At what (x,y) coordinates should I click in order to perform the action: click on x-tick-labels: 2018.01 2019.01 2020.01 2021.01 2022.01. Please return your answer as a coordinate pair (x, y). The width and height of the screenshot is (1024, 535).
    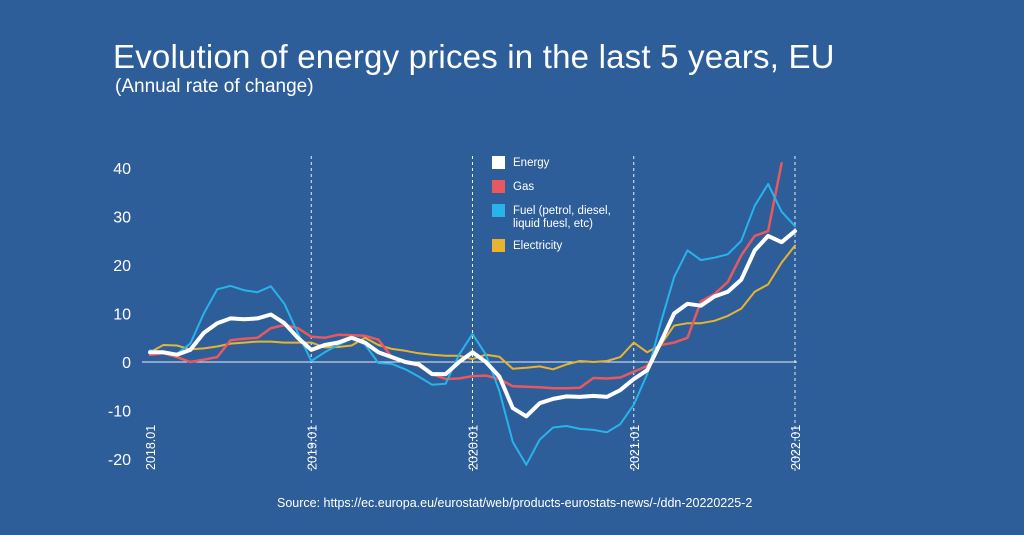
    Looking at the image, I should click on (473, 447).